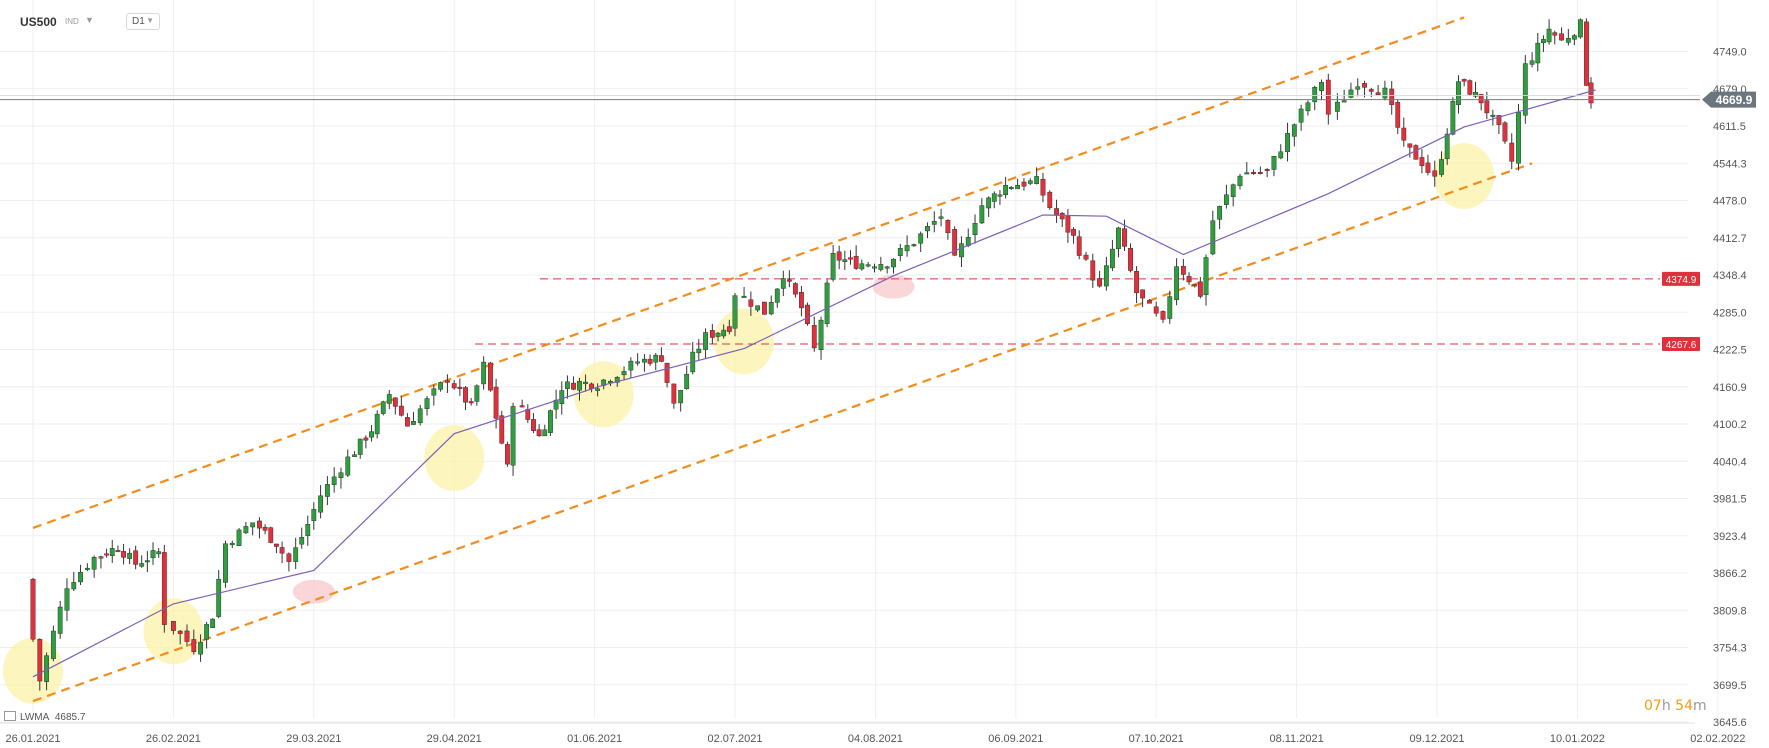 Image resolution: width=1769 pixels, height=748 pixels. I want to click on current-price-label: 4669.9, so click(1734, 100).